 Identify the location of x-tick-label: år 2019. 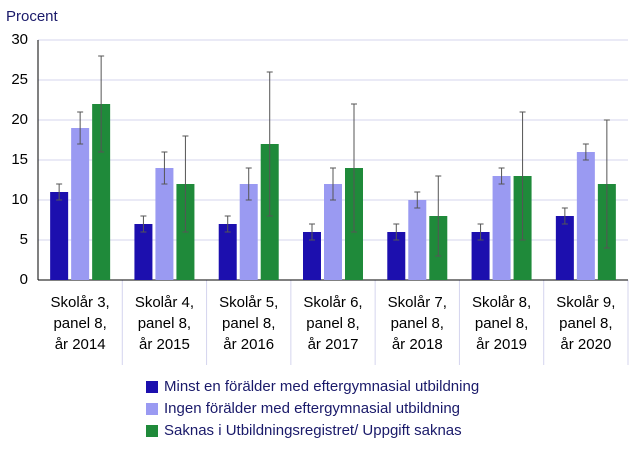
(501, 344).